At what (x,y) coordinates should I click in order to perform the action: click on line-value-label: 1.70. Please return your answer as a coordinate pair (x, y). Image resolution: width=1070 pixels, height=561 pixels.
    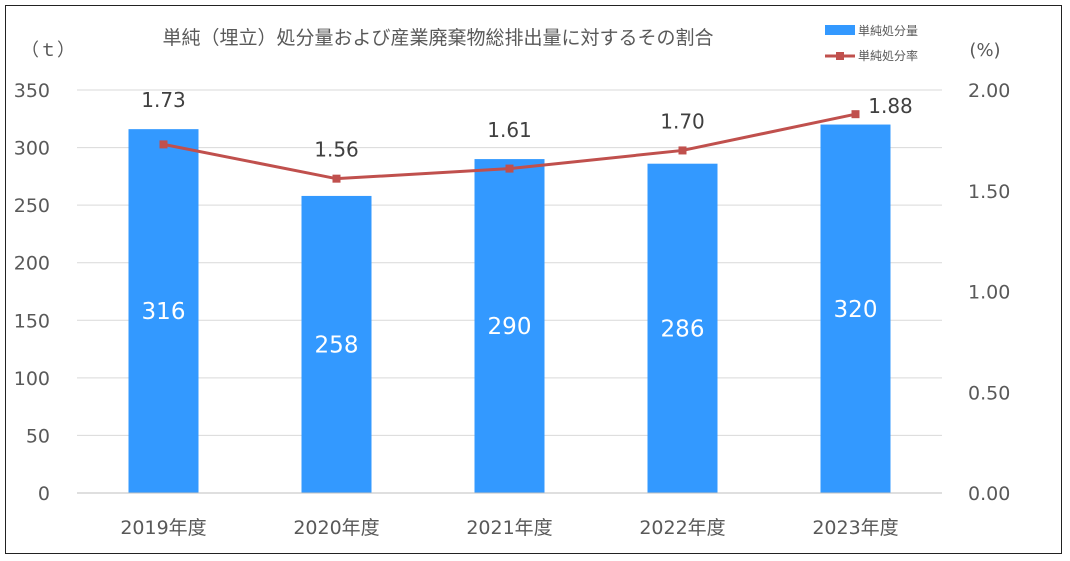
    Looking at the image, I should click on (682, 121).